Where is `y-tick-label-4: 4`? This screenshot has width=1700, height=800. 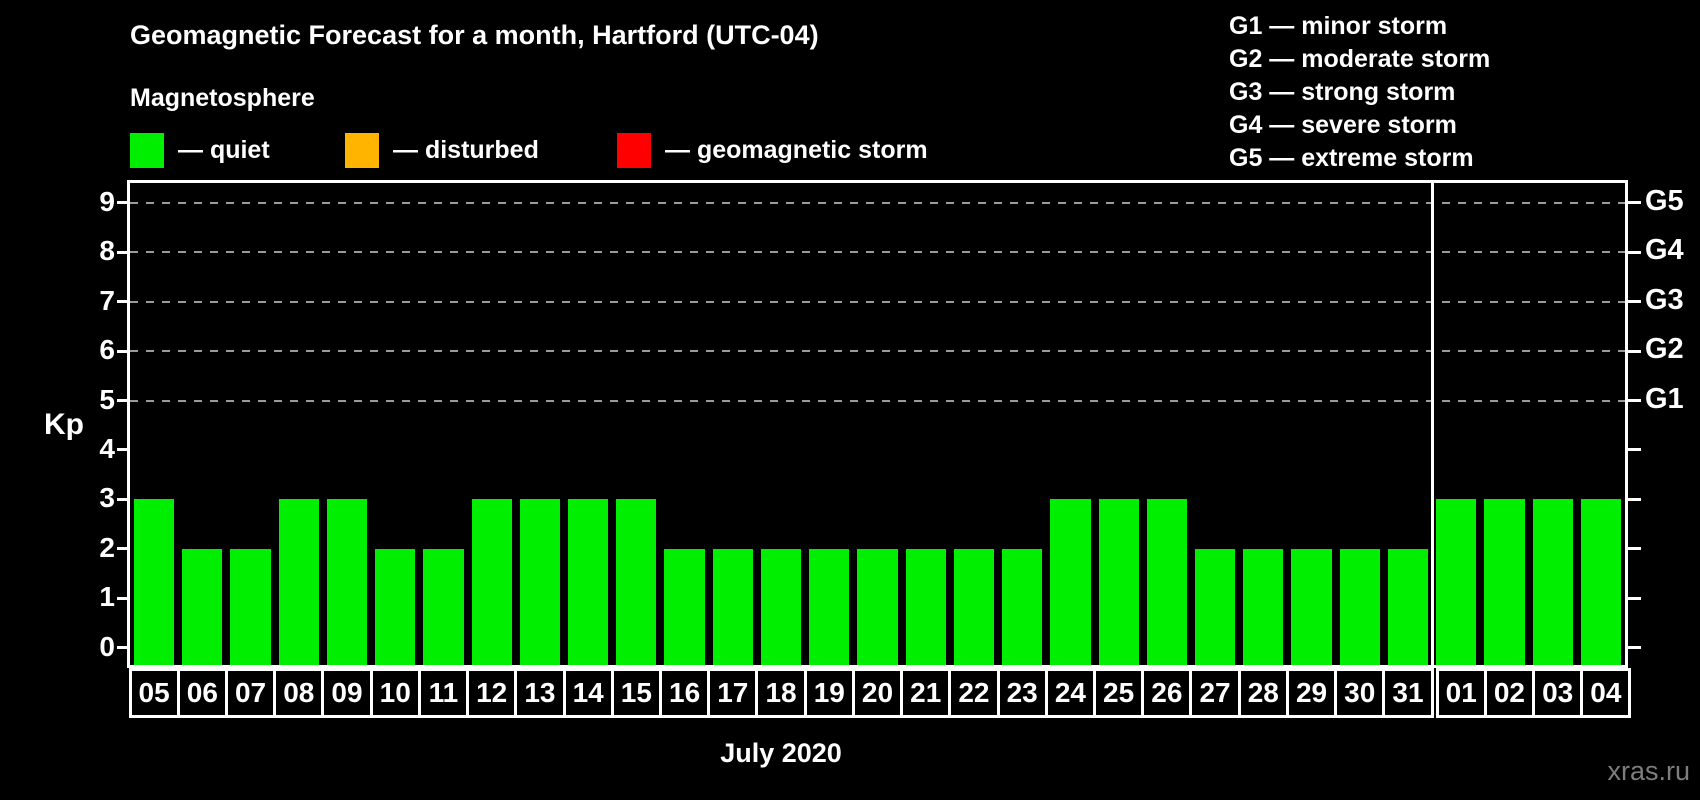
y-tick-label-4: 4 is located at coordinates (107, 448).